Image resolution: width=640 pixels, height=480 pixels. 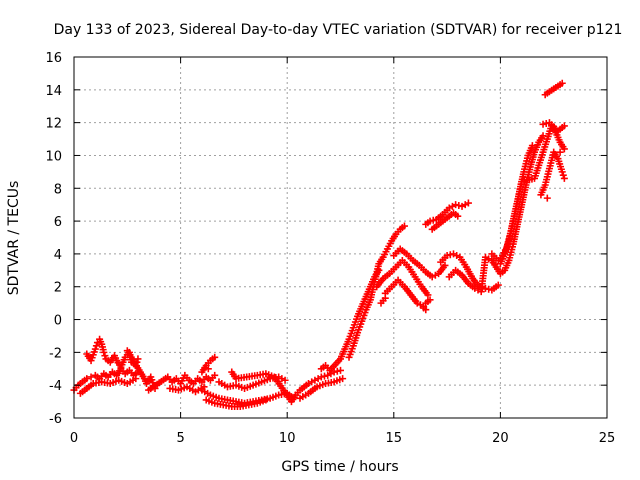 What do you see at coordinates (180, 438) in the screenshot?
I see `x-tick-label: 5` at bounding box center [180, 438].